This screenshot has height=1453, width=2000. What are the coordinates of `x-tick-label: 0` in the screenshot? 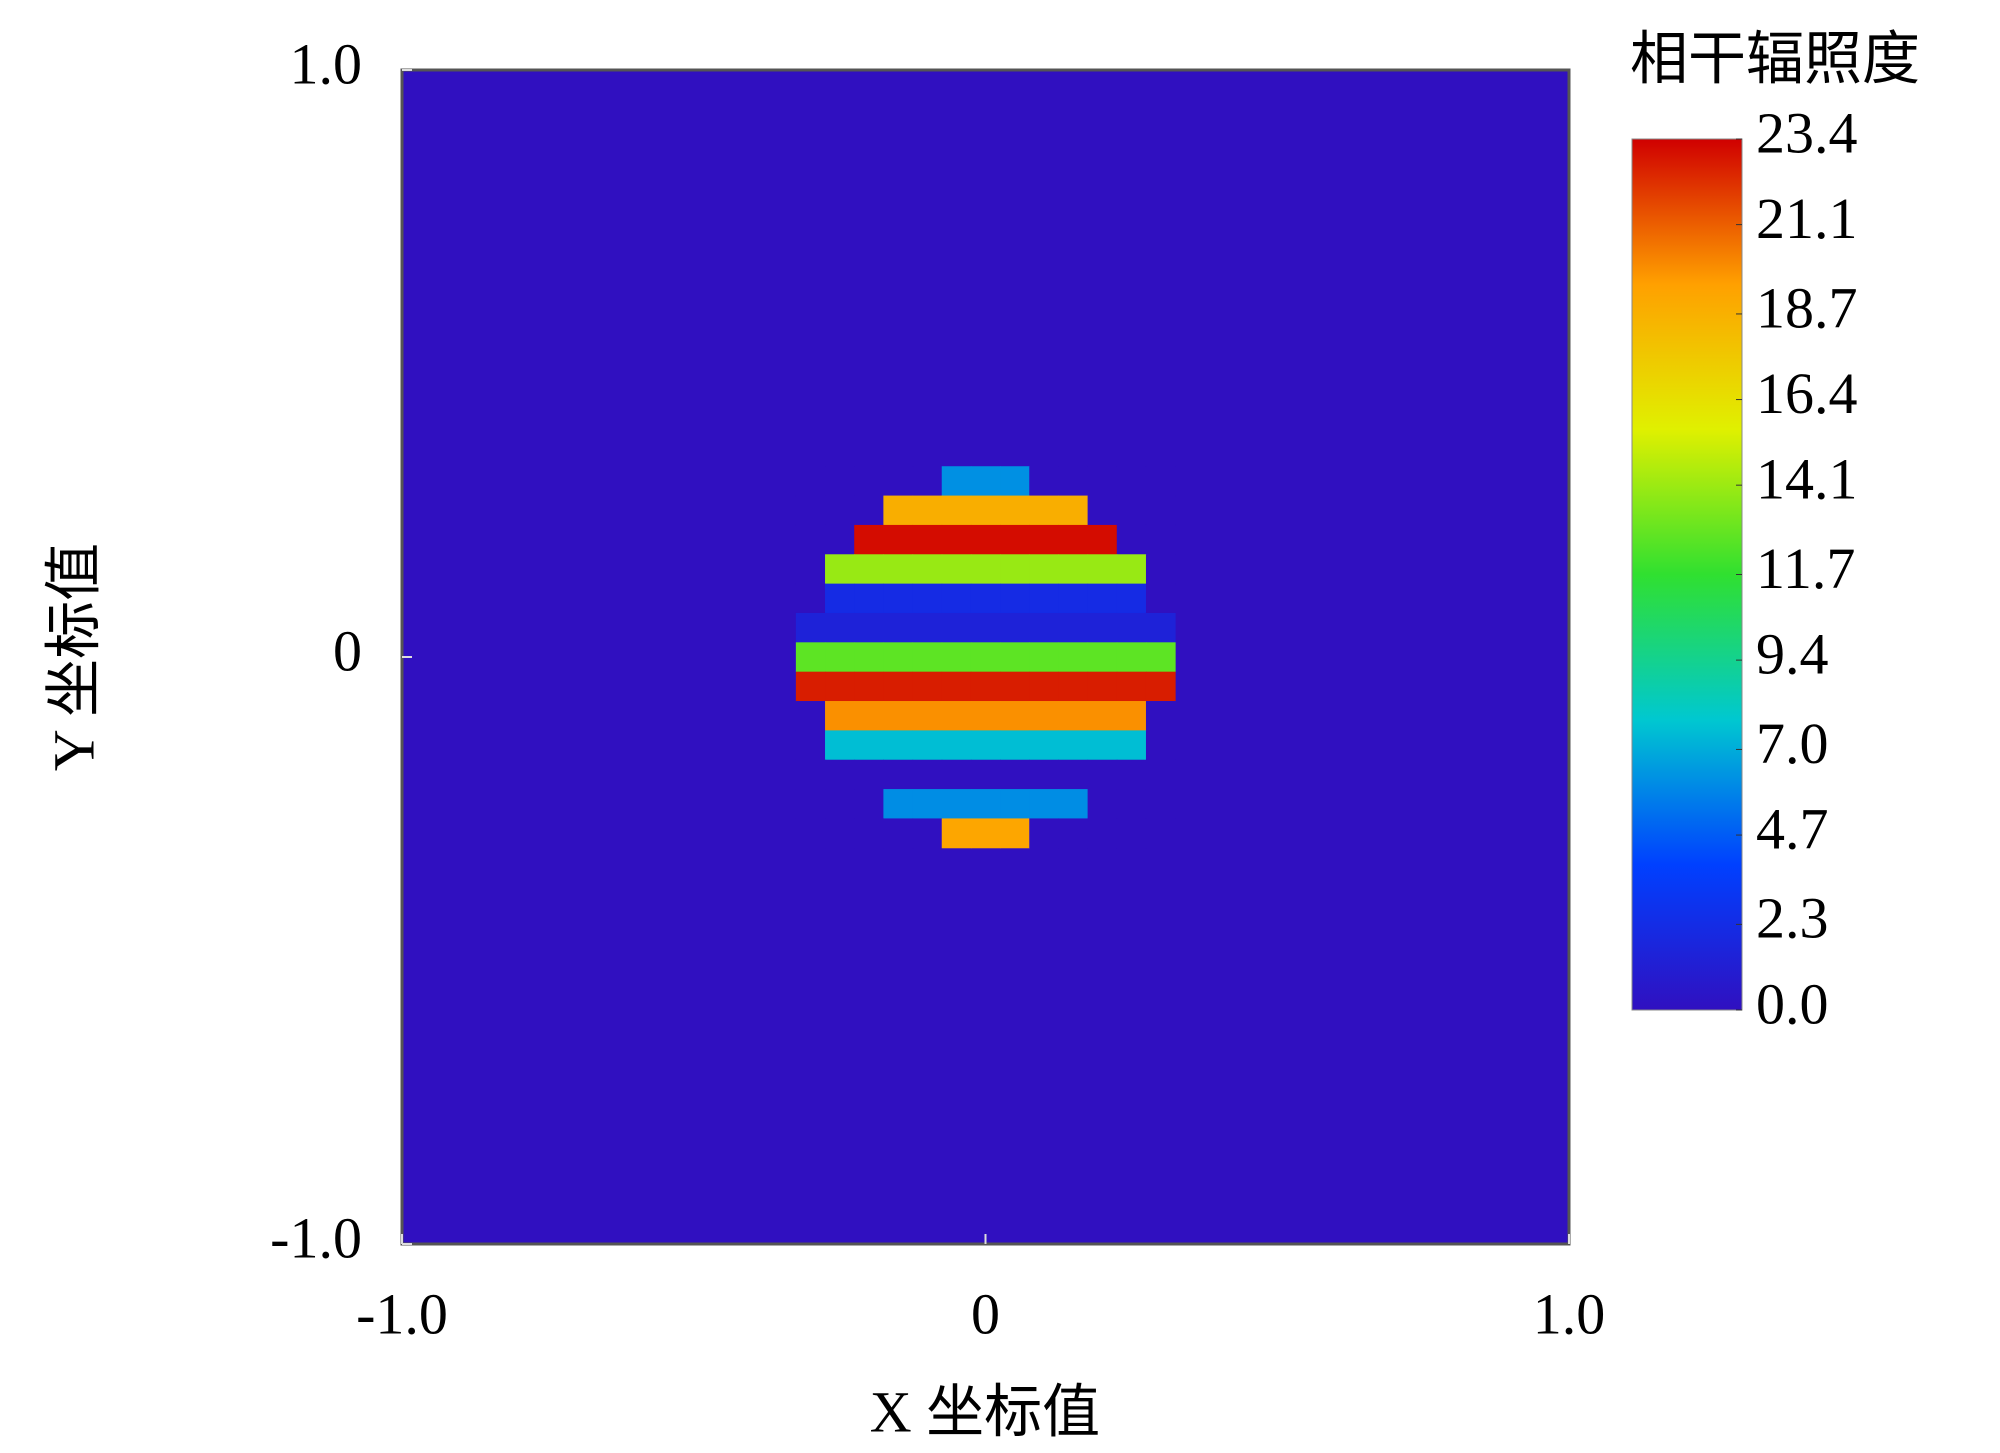 It's located at (985, 1313).